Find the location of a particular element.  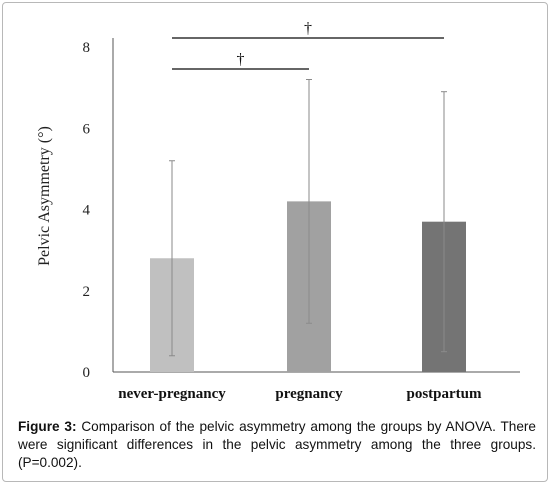

x-tick-label-postpartum: postpartum is located at coordinates (444, 394).